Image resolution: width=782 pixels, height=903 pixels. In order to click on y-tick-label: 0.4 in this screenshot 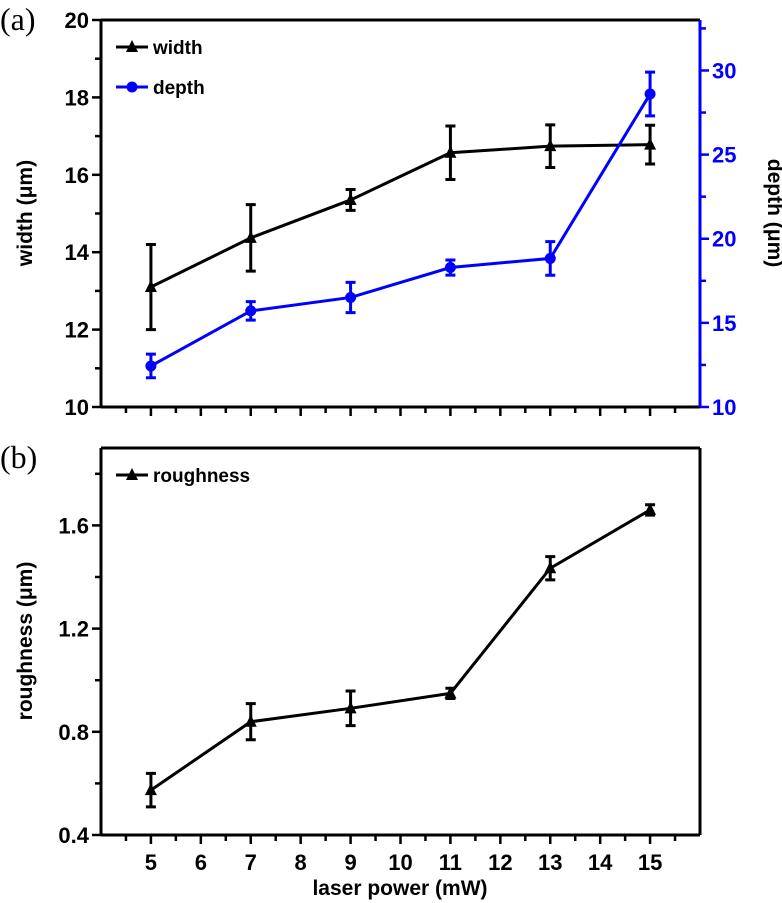, I will do `click(73, 835)`.